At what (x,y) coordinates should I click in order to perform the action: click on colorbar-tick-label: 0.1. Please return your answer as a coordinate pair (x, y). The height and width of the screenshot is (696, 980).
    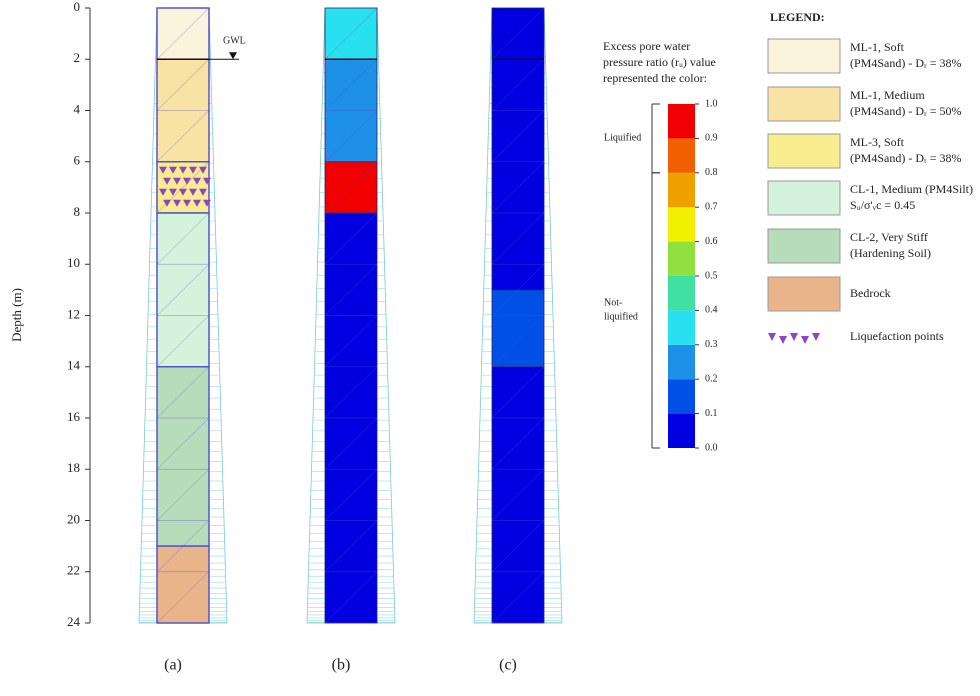
    Looking at the image, I should click on (711, 413).